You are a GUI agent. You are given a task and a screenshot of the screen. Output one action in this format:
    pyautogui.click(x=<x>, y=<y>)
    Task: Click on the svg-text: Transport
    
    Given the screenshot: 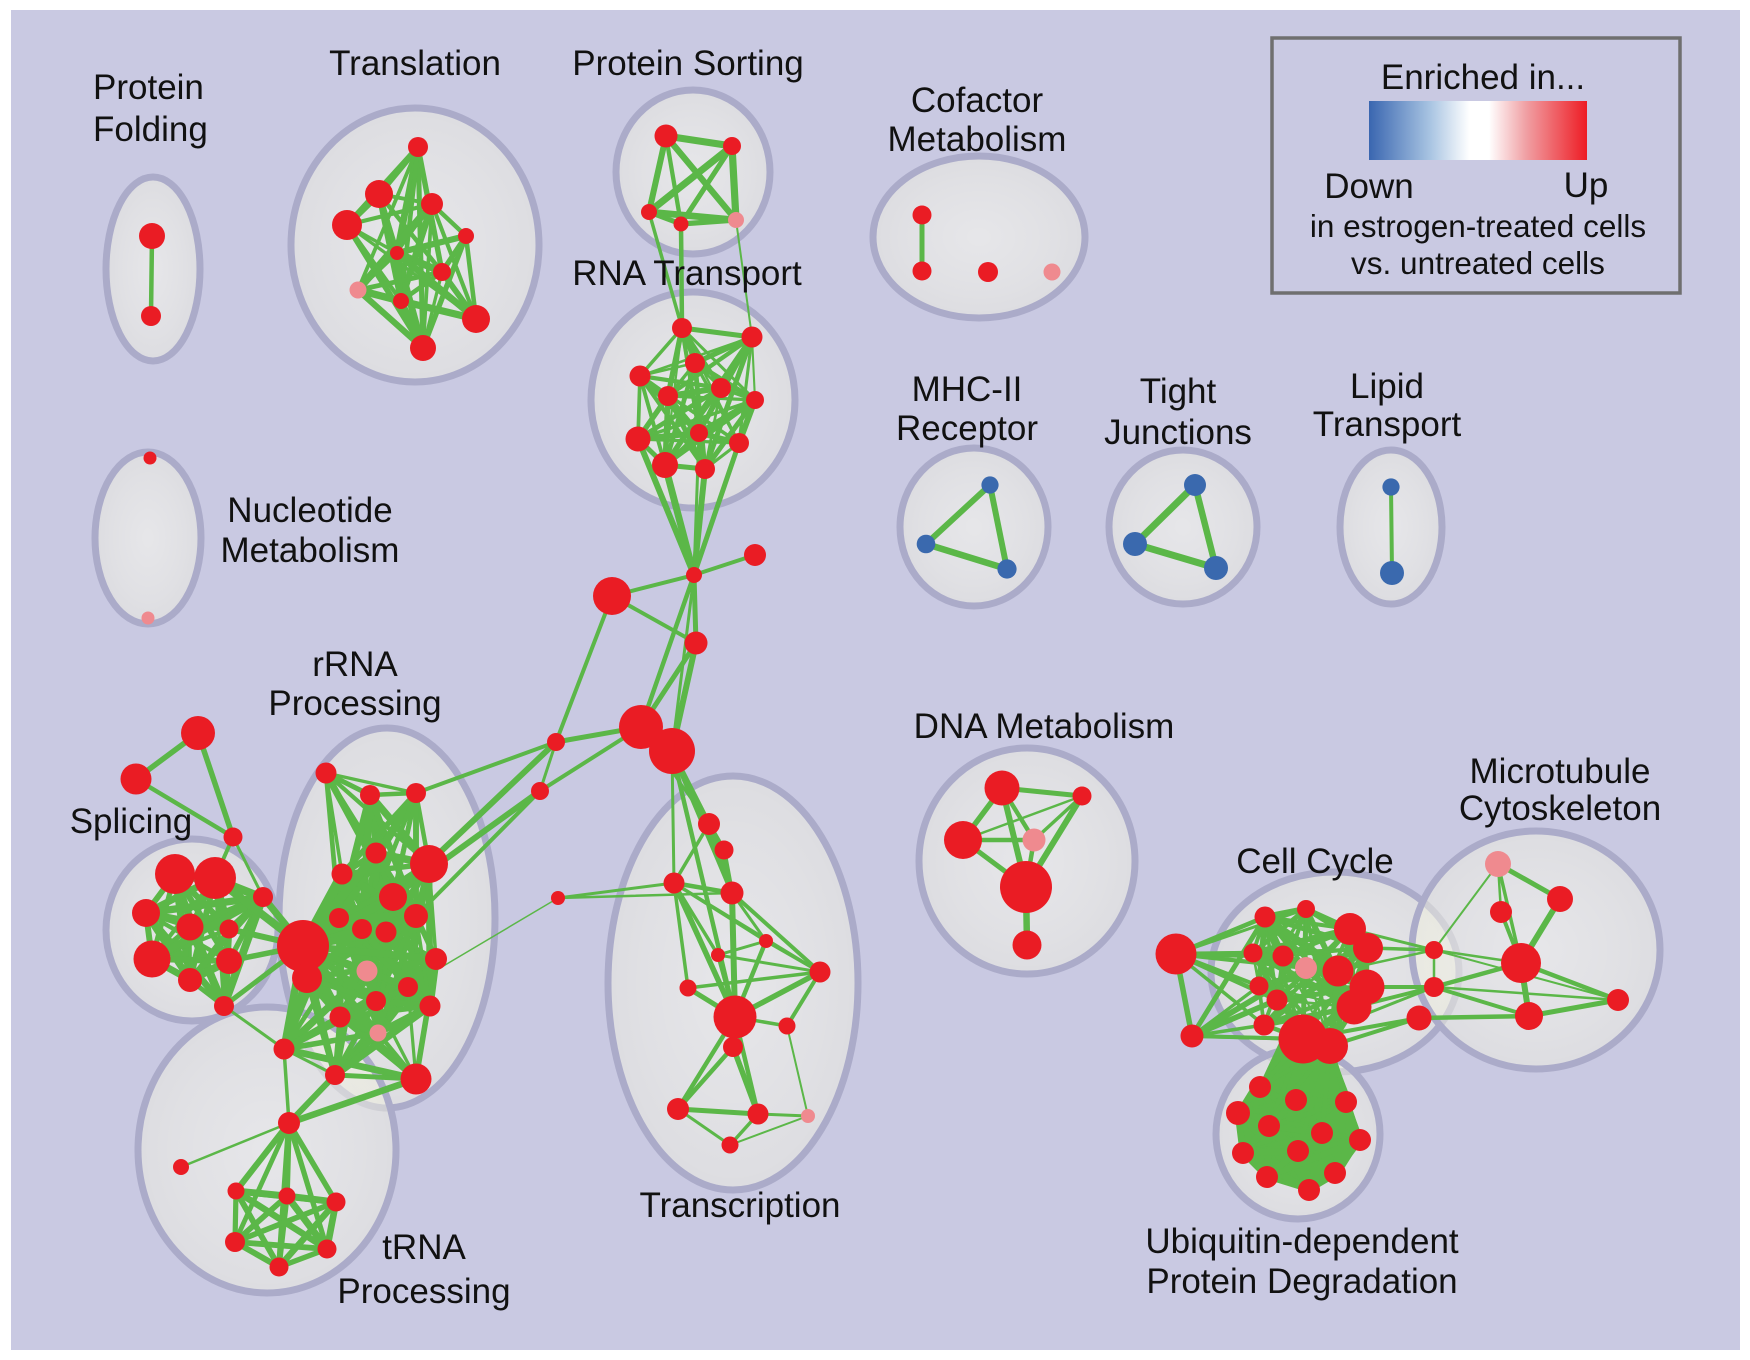 What is the action you would take?
    pyautogui.click(x=1387, y=424)
    